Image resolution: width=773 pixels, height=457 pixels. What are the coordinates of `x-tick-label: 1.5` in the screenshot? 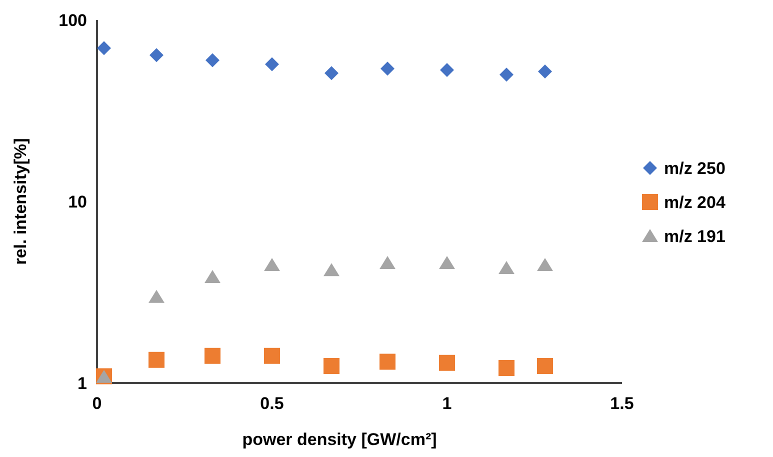 It's located at (622, 403).